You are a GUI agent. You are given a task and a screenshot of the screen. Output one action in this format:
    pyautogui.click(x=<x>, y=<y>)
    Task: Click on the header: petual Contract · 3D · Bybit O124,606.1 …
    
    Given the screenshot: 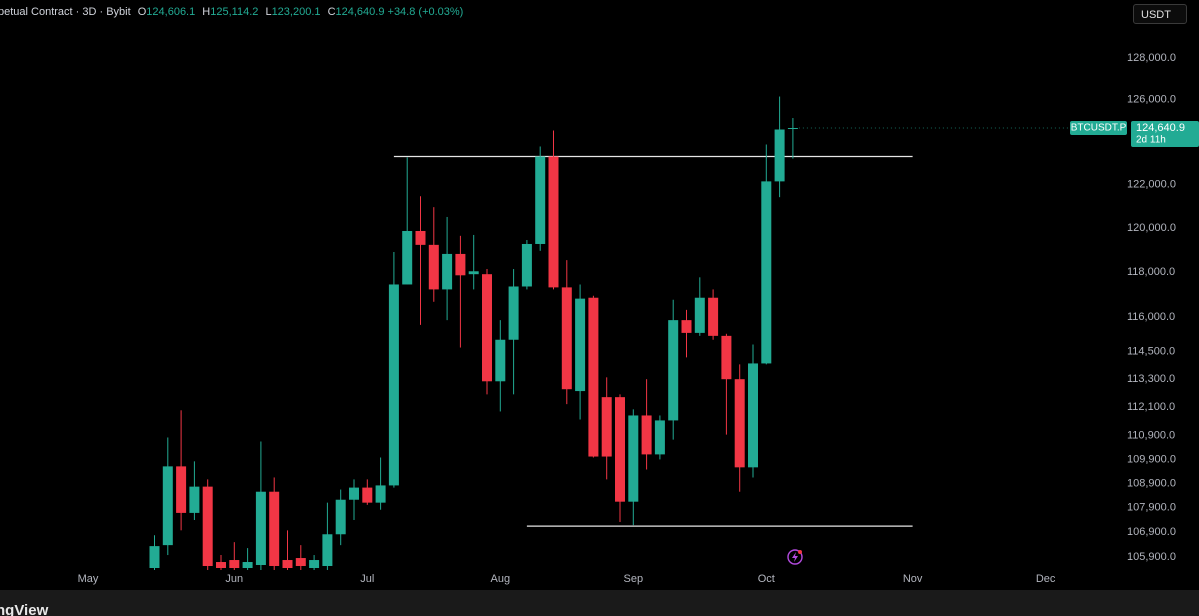 What is the action you would take?
    pyautogui.click(x=231, y=12)
    